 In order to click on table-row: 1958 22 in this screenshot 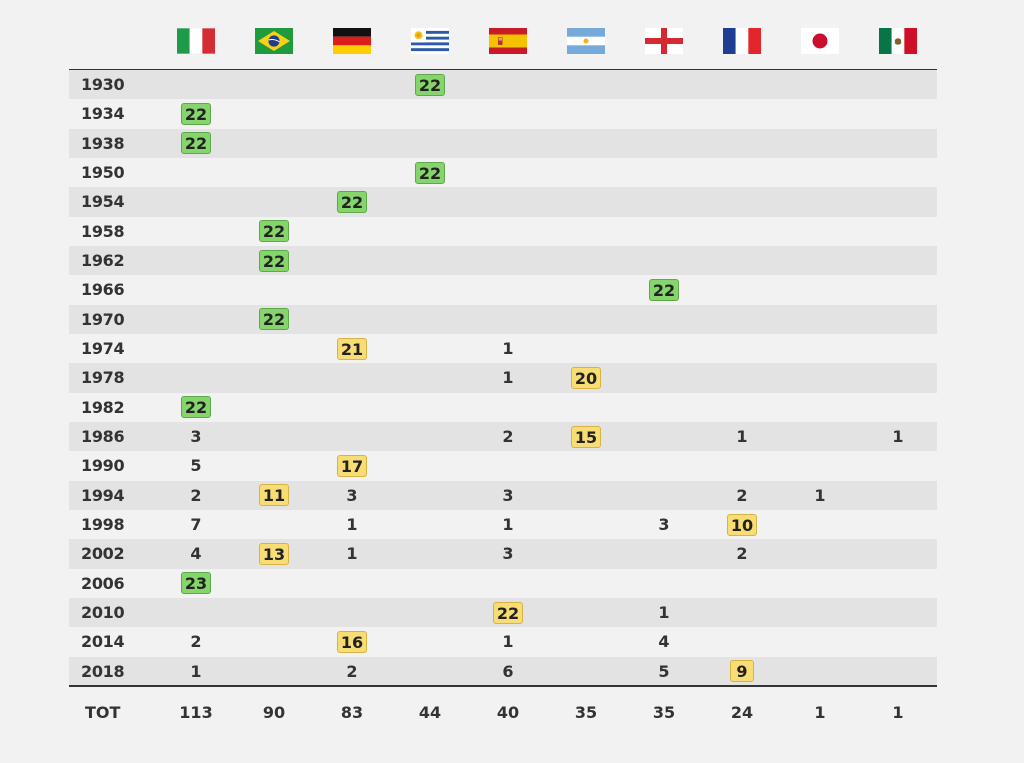, I will do `click(503, 231)`.